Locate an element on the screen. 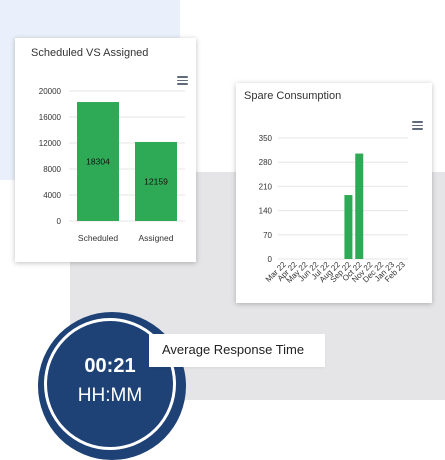 This screenshot has width=445, height=460. chart-title: Spare Consumption is located at coordinates (293, 96).